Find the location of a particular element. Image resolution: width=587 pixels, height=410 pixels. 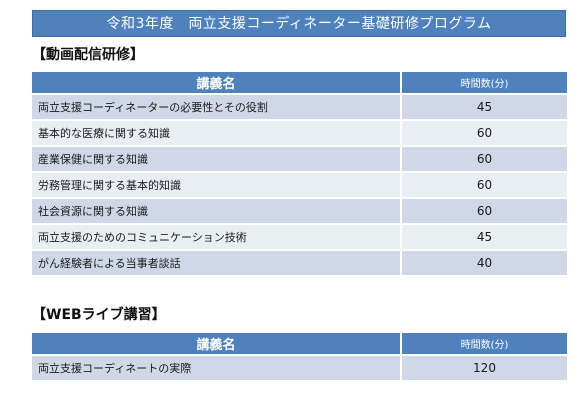

table-row: 労務管理に関する基本的知識 60 is located at coordinates (299, 186).